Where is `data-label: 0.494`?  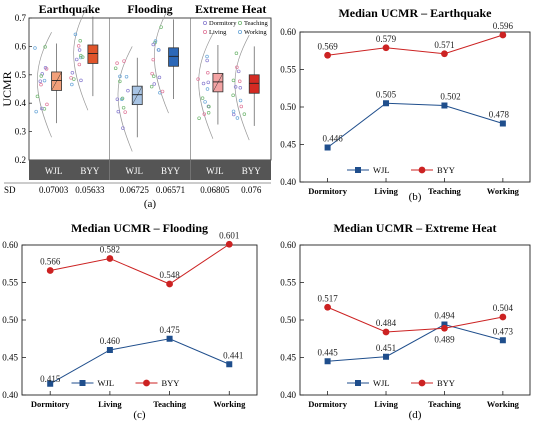
data-label: 0.494 is located at coordinates (444, 316).